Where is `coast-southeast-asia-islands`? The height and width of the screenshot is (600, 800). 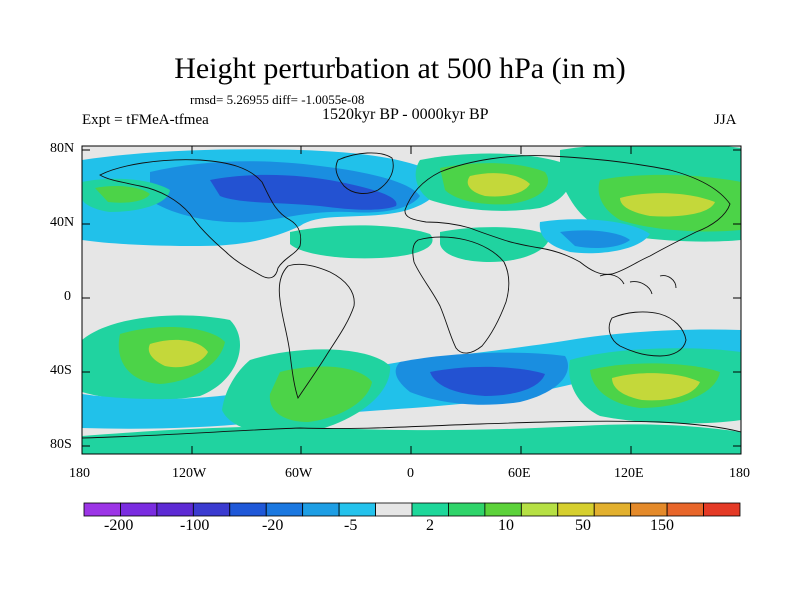
coast-southeast-asia-islands is located at coordinates (638, 284).